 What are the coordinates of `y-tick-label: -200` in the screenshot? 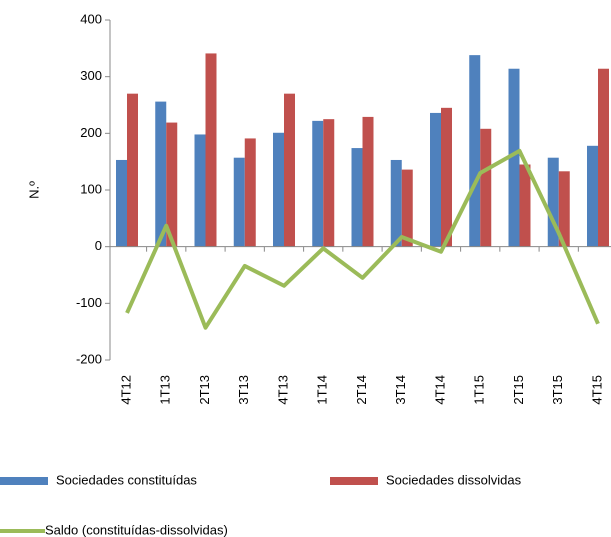 It's located at (89, 358).